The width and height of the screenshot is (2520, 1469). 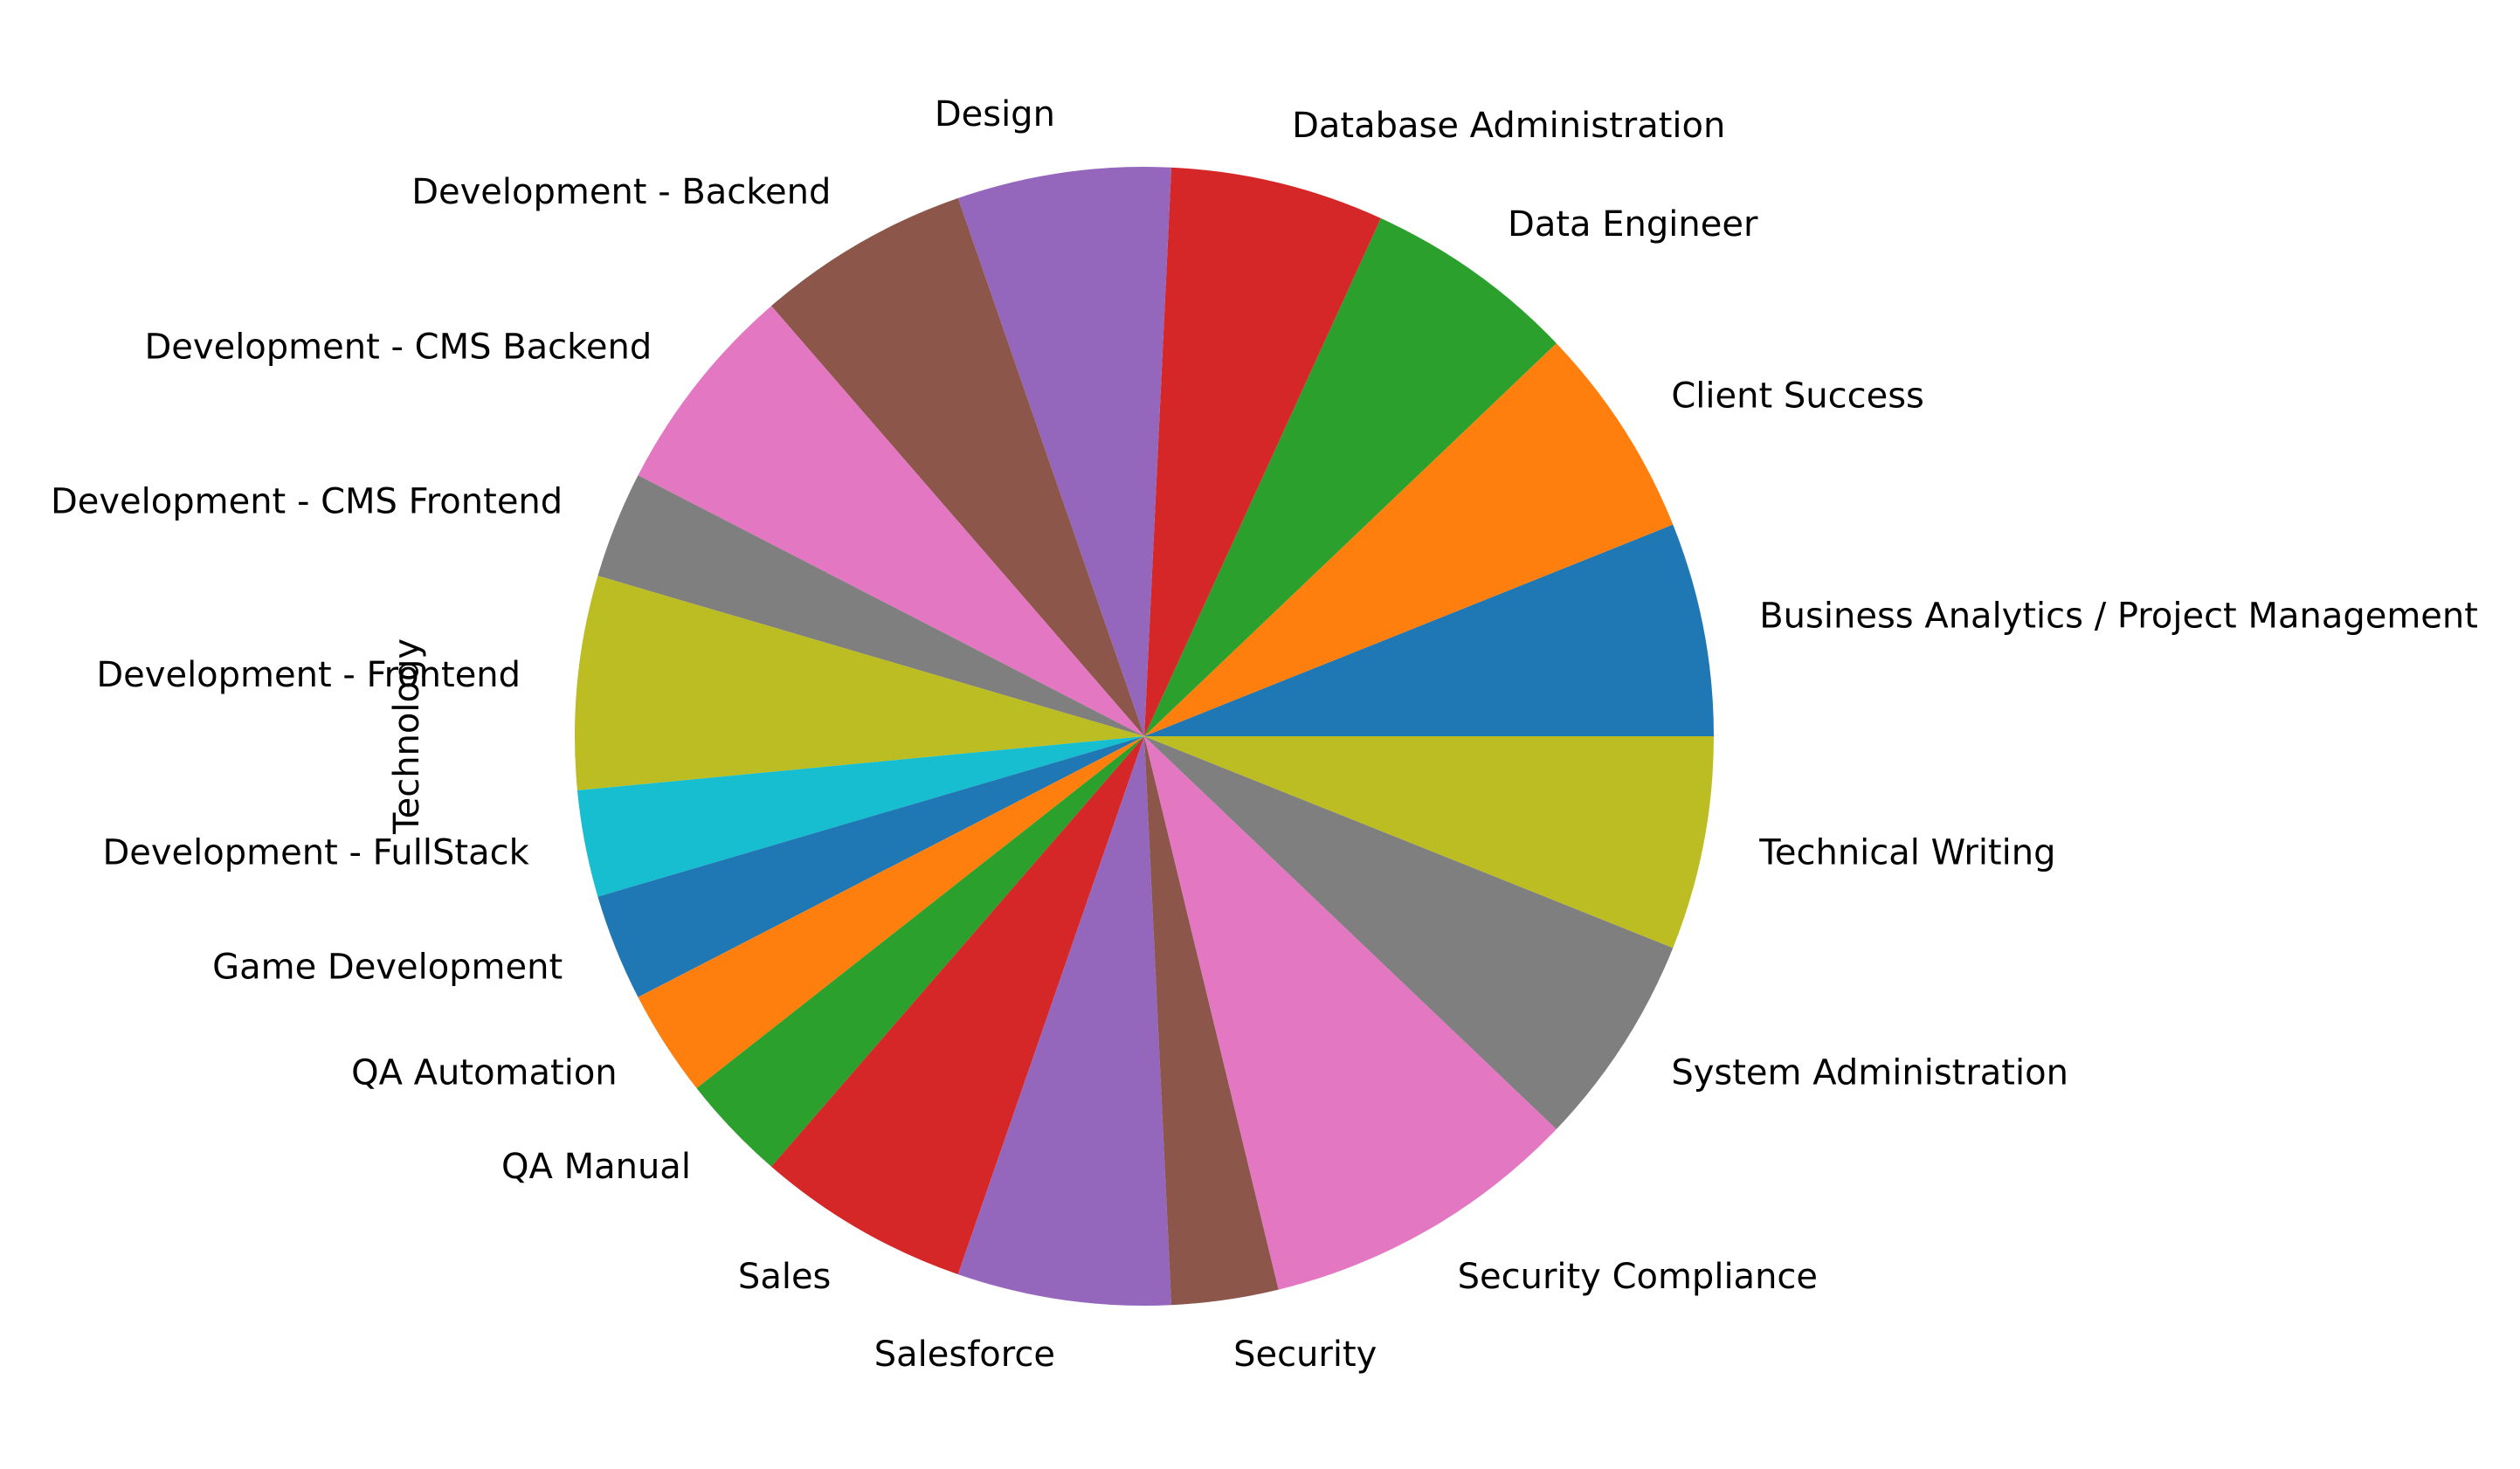 What do you see at coordinates (1797, 396) in the screenshot?
I see `pie-label-client-success: Client Success` at bounding box center [1797, 396].